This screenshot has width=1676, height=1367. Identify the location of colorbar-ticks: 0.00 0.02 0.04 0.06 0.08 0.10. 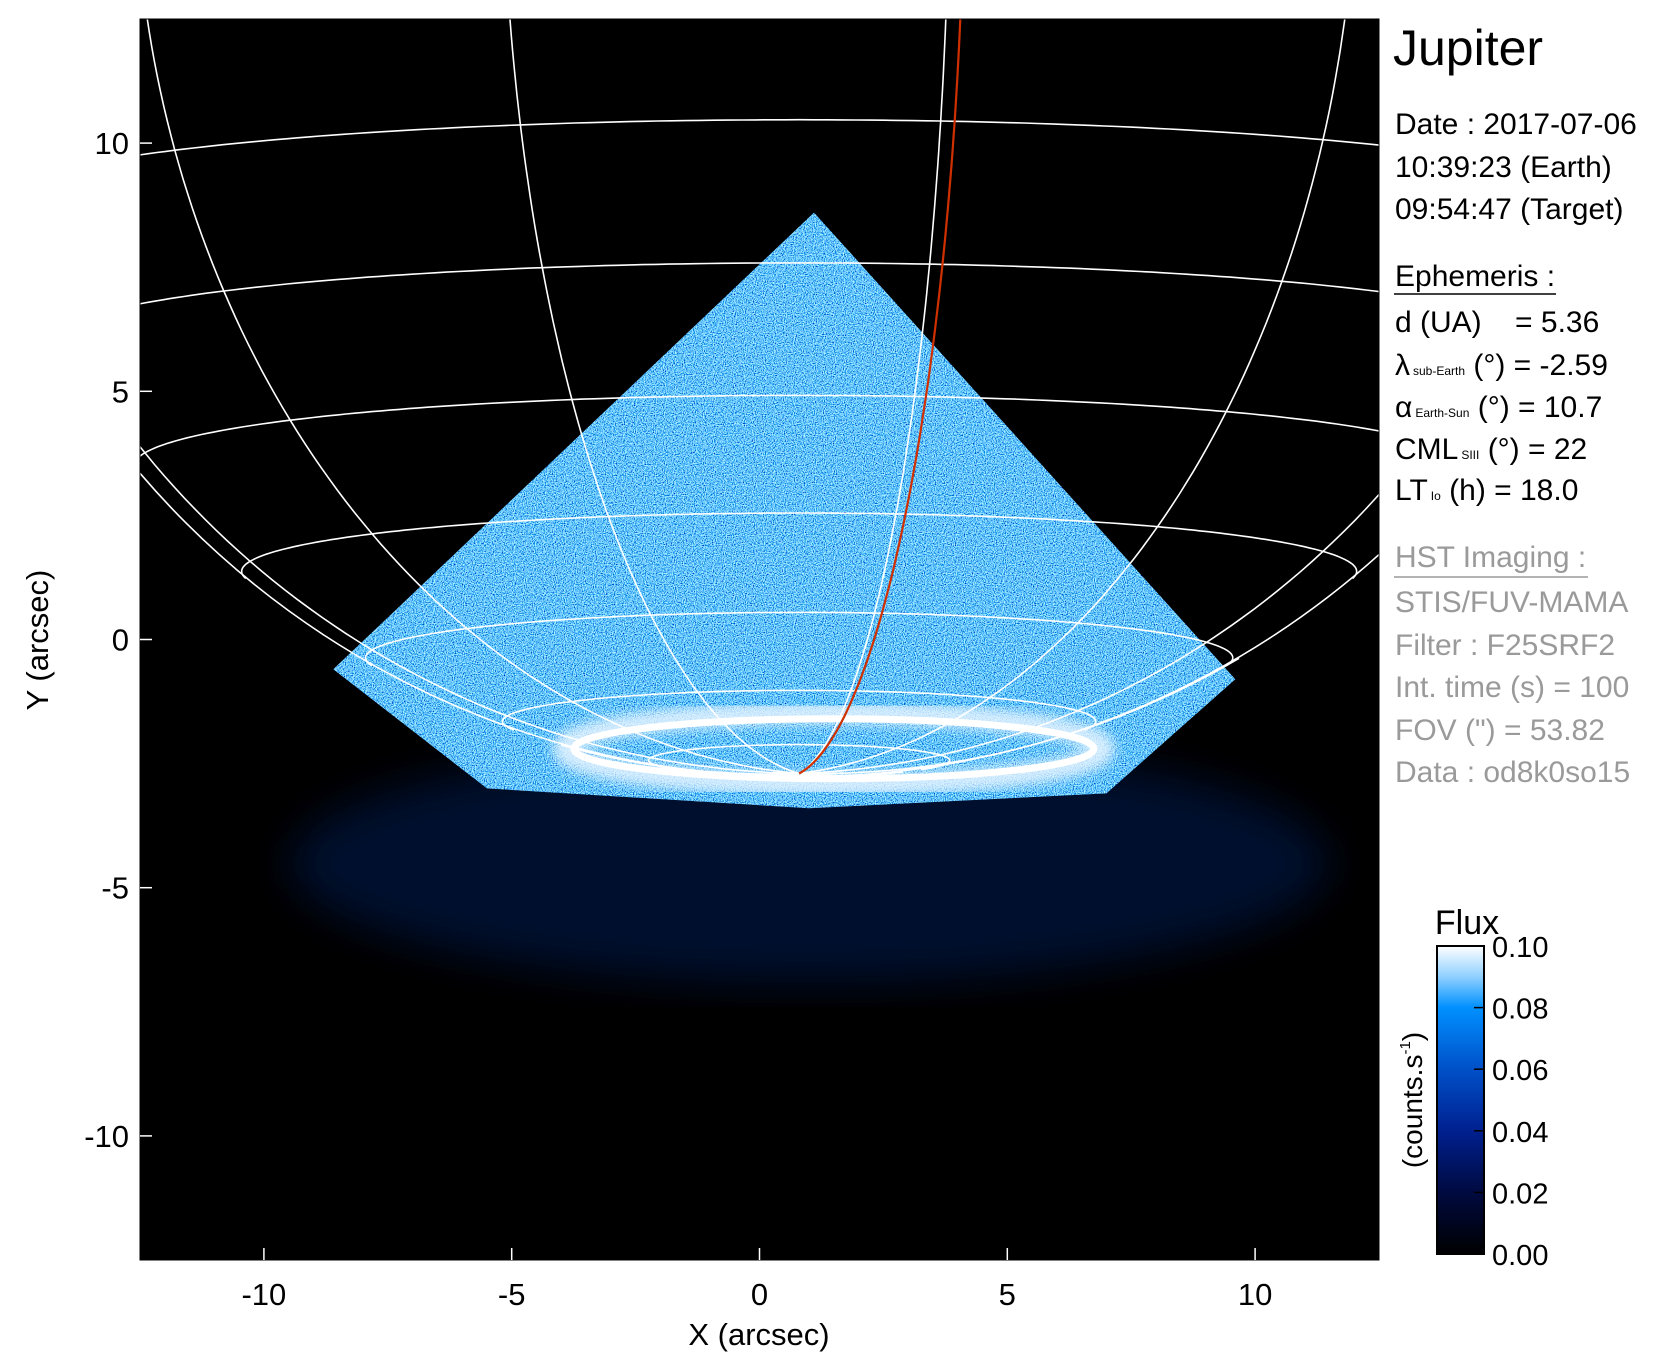
(1511, 1102).